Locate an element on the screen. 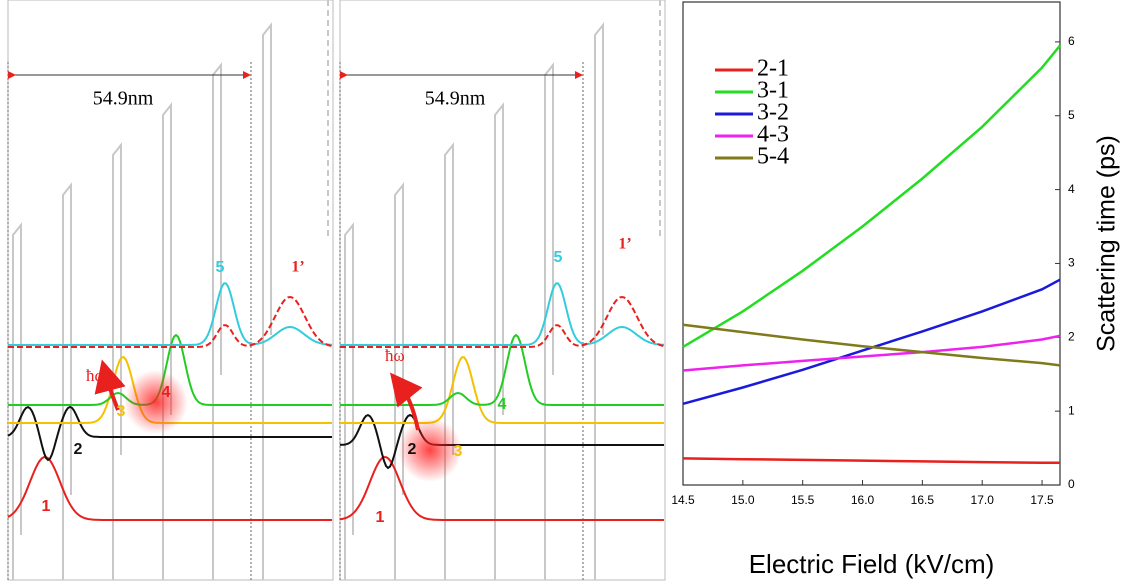 The image size is (1126, 588). x-tick-label: 17.0 is located at coordinates (983, 500).